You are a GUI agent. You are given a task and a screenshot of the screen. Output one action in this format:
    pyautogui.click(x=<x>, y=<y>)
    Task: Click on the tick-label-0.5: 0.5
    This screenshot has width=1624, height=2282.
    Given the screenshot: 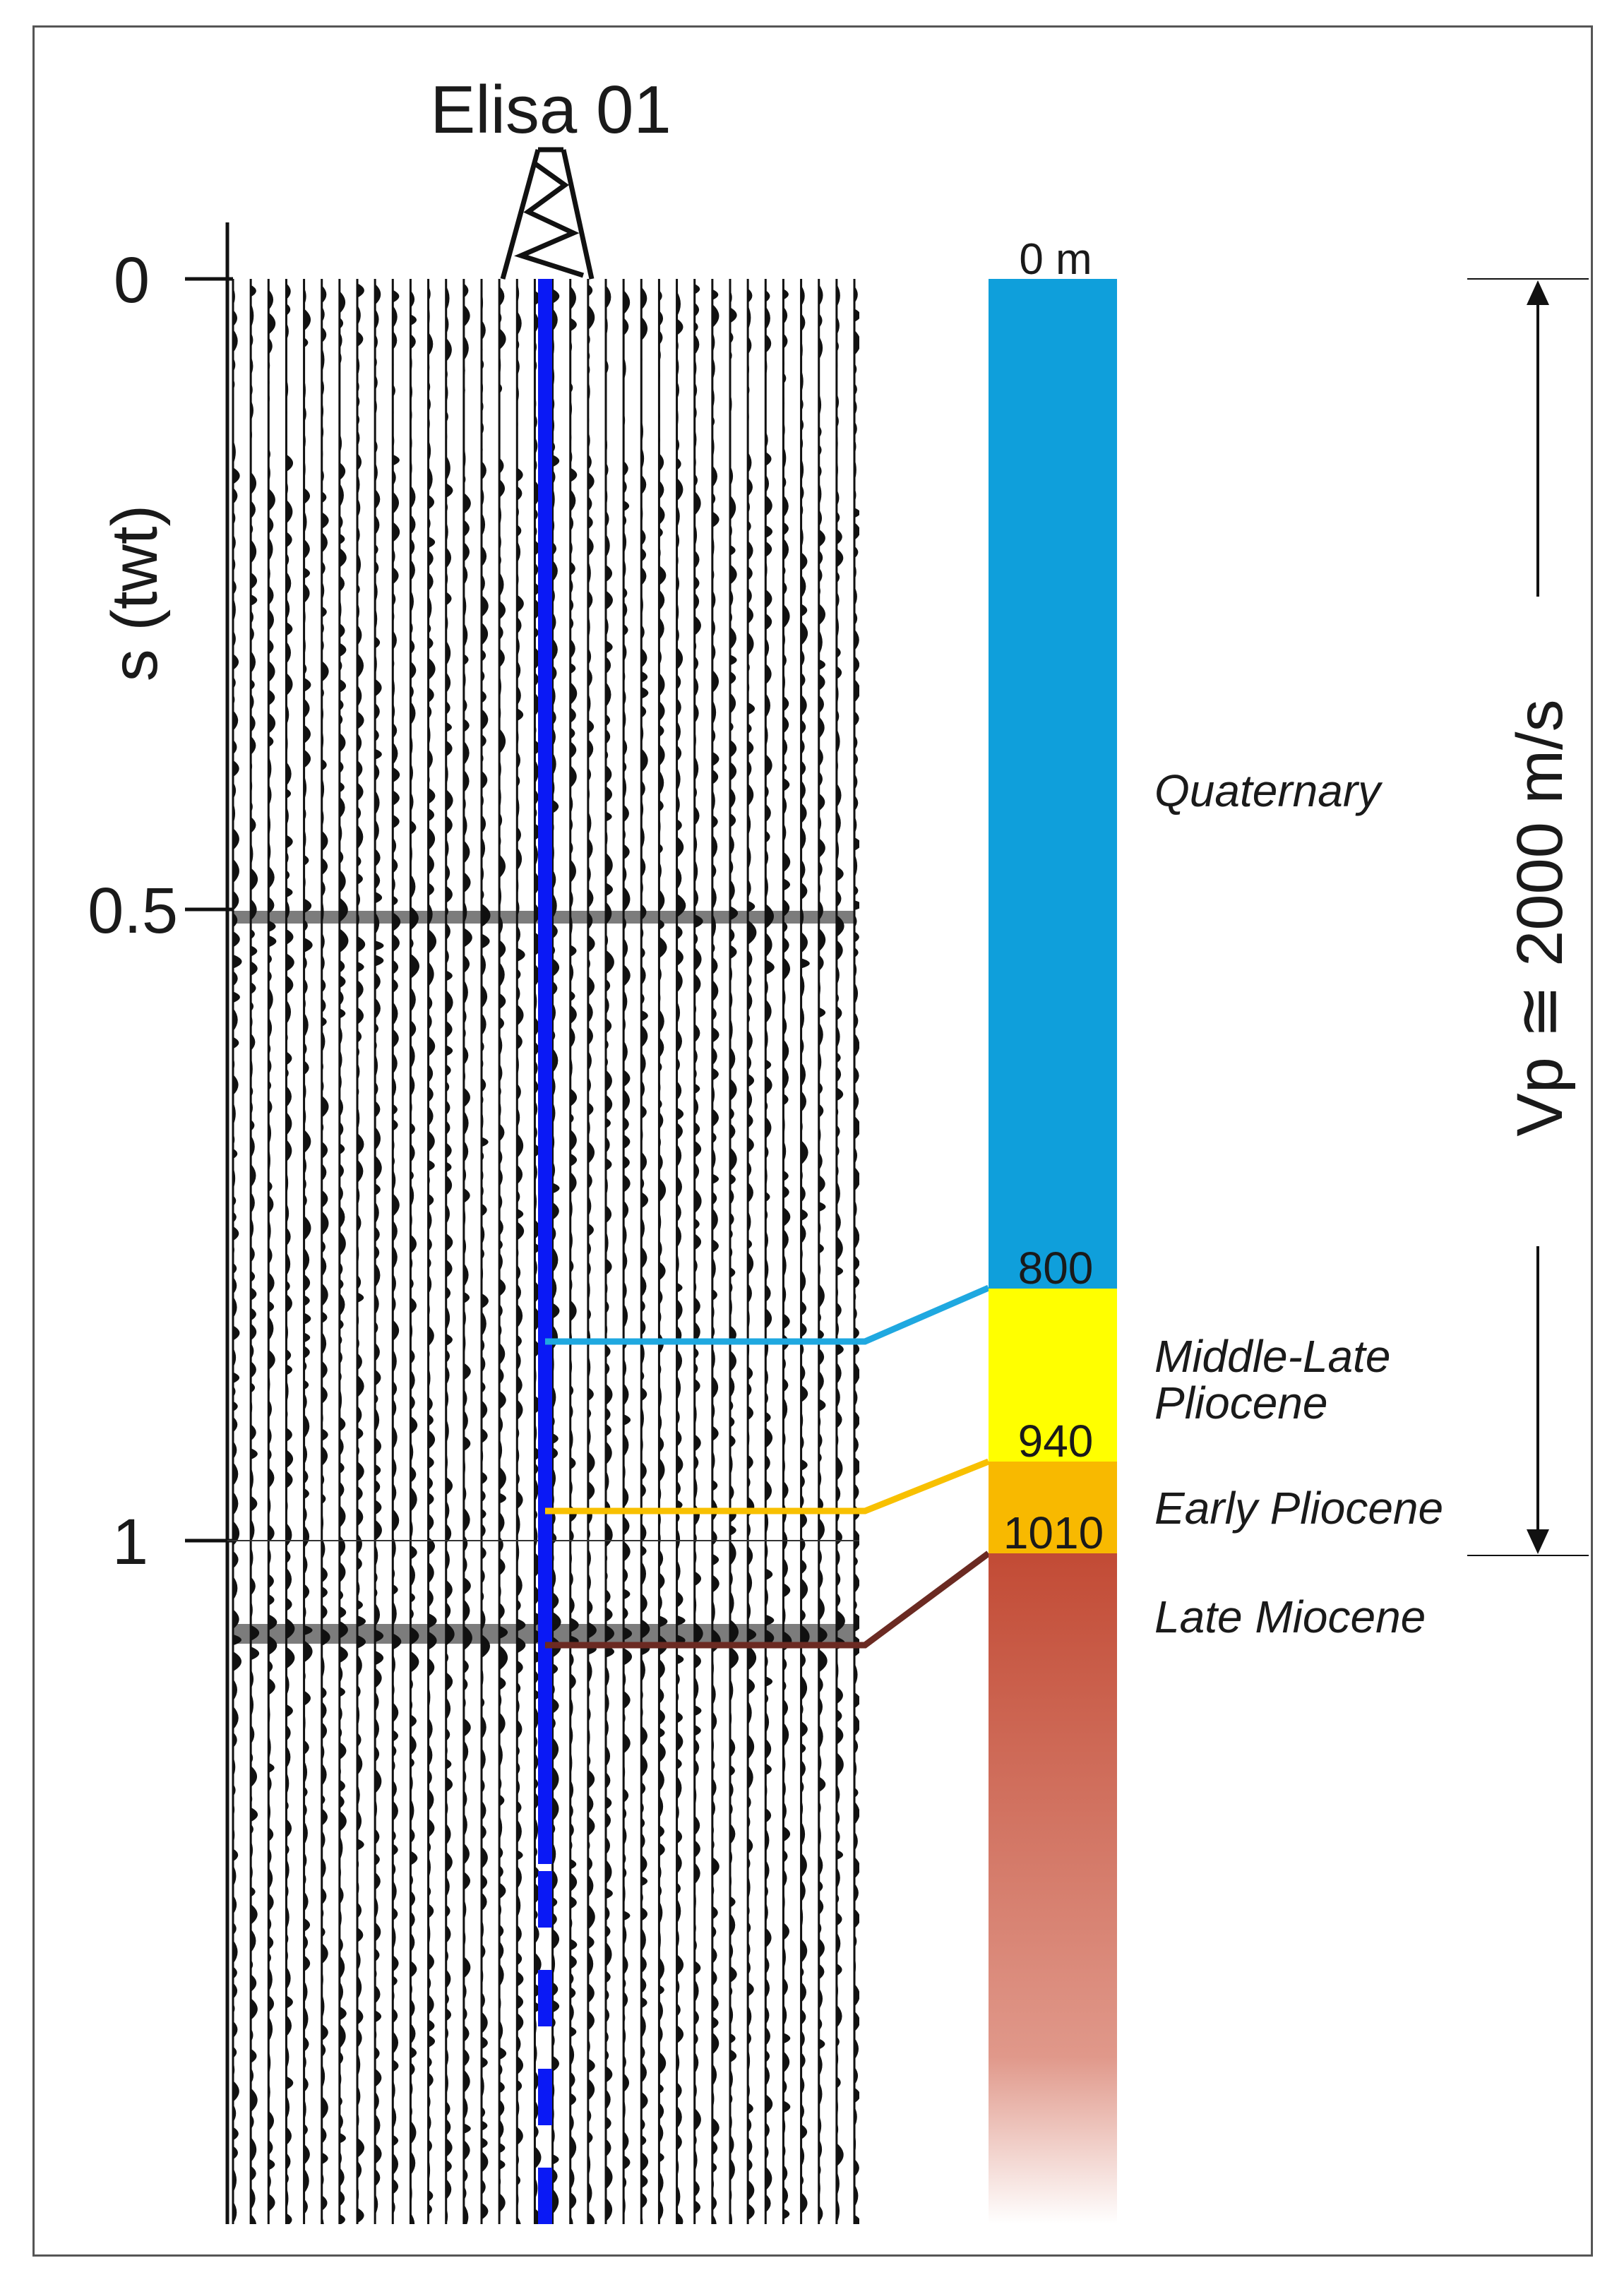 What is the action you would take?
    pyautogui.click(x=133, y=911)
    